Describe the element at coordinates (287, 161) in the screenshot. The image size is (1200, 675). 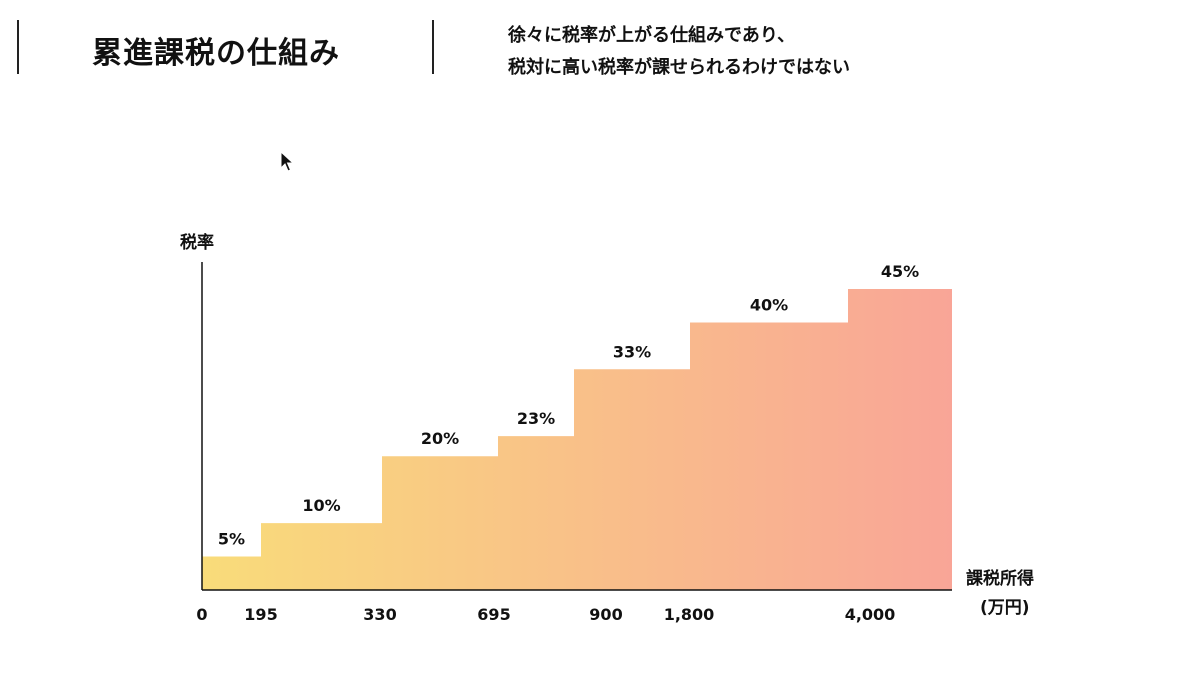
I see `mouse-cursor-icon` at that location.